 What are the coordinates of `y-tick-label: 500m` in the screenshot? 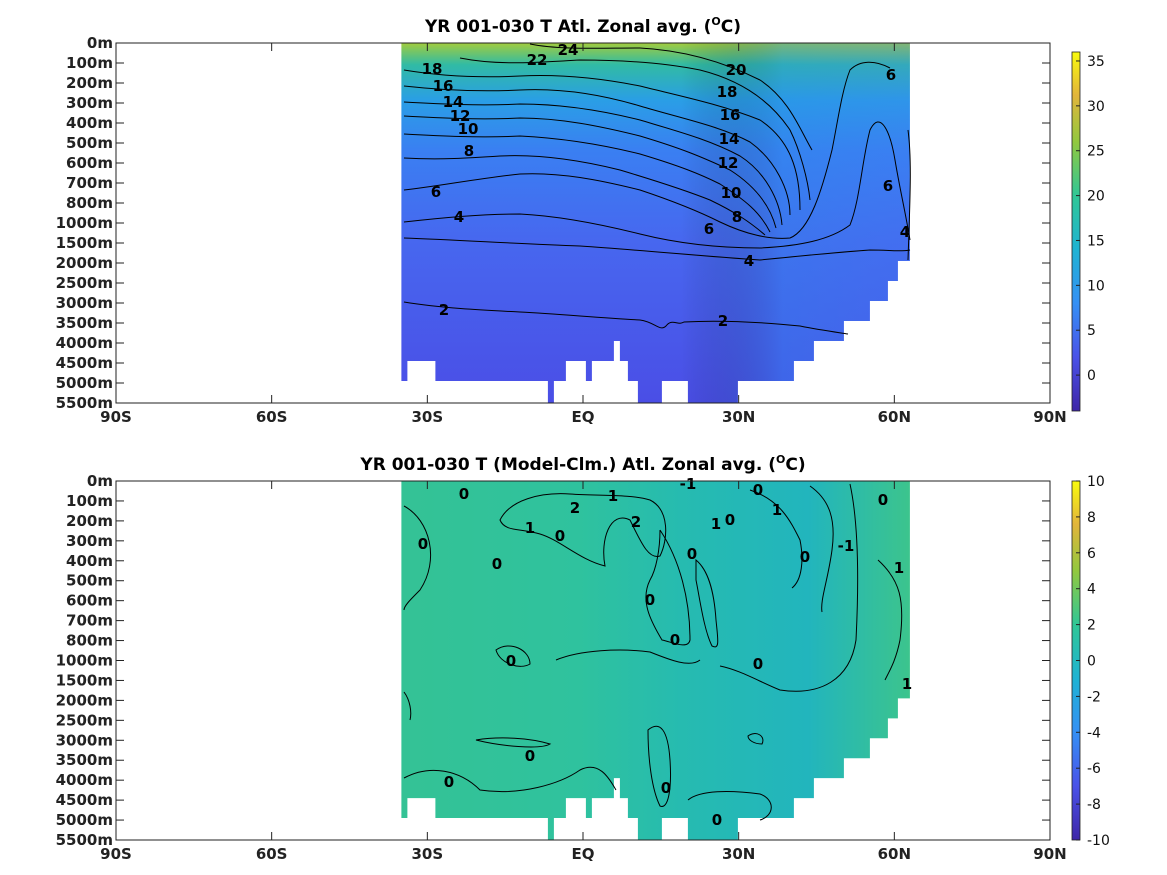 It's located at (89, 581).